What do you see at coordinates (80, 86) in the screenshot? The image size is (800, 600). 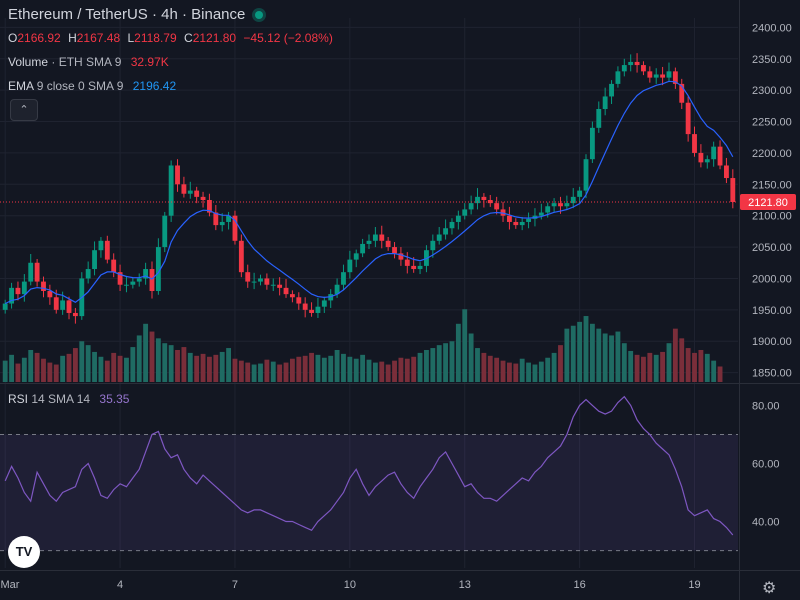 I see `ema-params: 9 close 0 SMA 9` at bounding box center [80, 86].